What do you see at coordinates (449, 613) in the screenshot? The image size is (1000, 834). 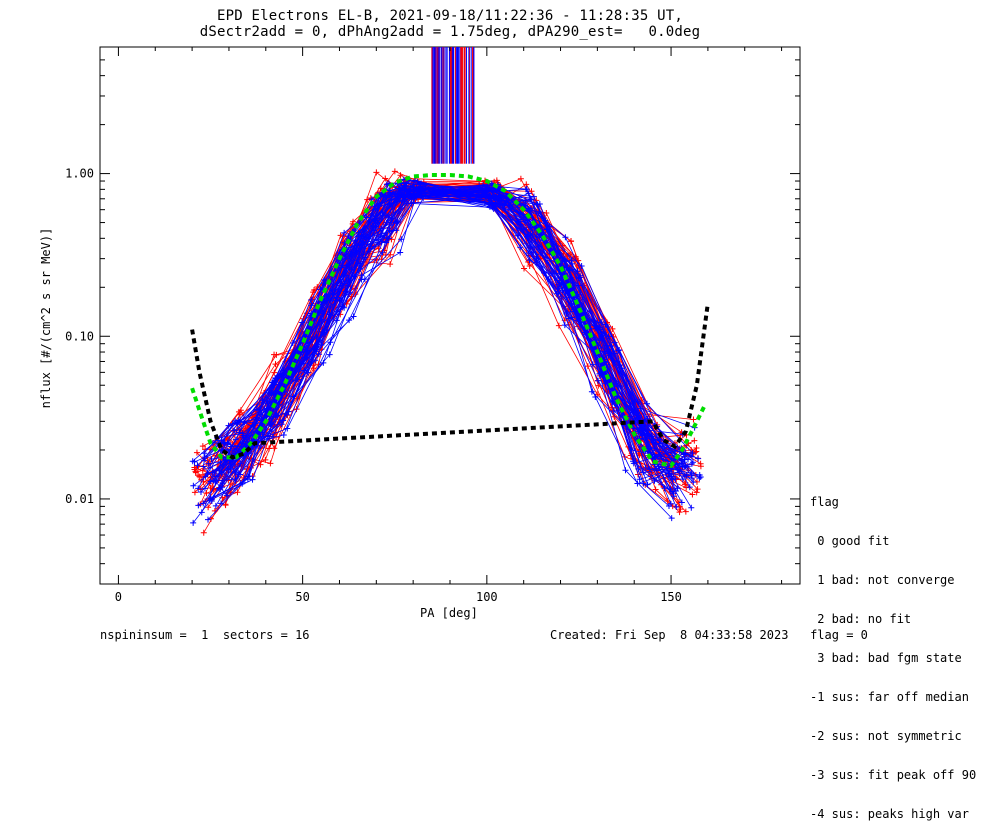 I see `x-axis-label: PA [deg]` at bounding box center [449, 613].